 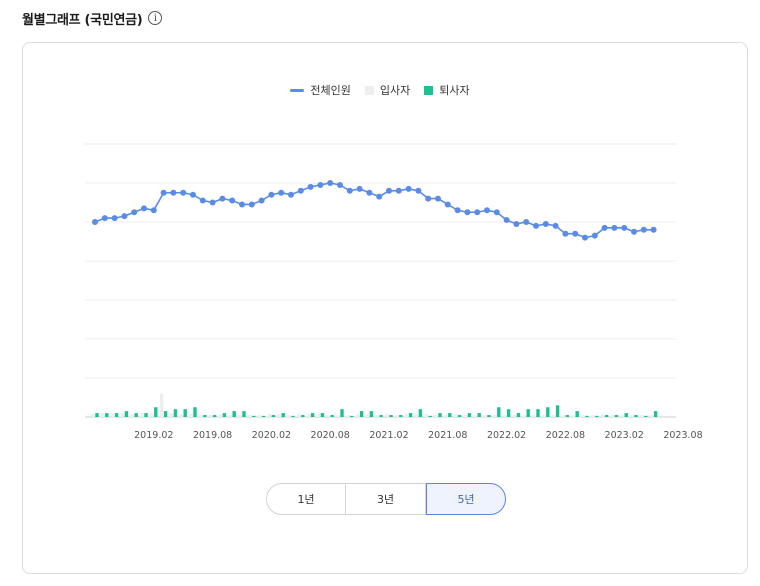 I want to click on x-tick-label: 2020.08, so click(x=330, y=435).